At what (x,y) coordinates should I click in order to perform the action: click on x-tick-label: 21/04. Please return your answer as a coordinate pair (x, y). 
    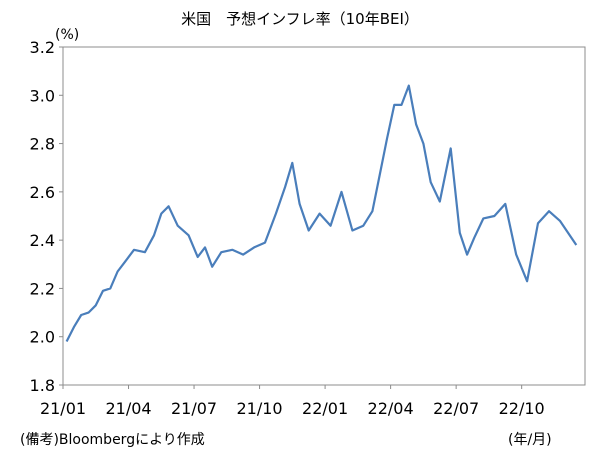
    Looking at the image, I should click on (128, 408).